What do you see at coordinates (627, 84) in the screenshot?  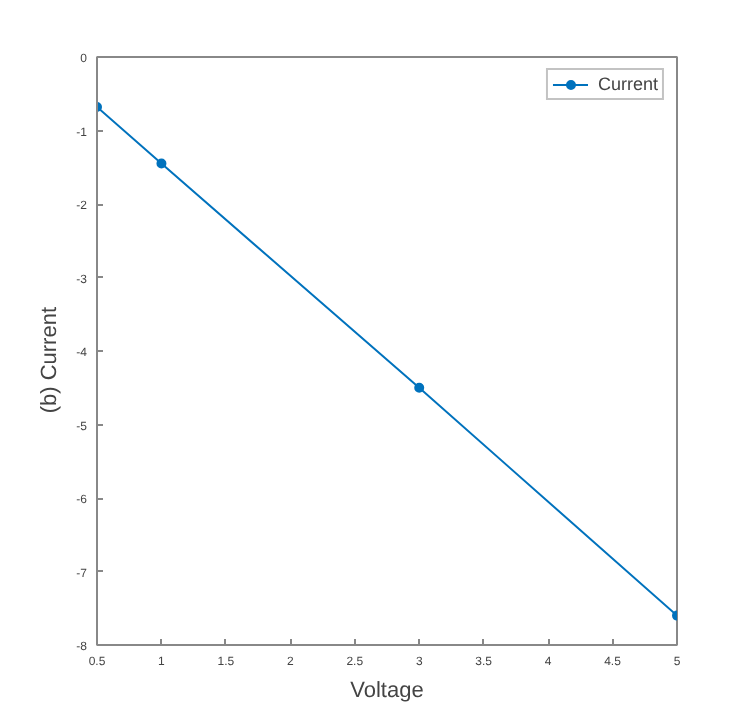 I see `legend-label: Current` at bounding box center [627, 84].